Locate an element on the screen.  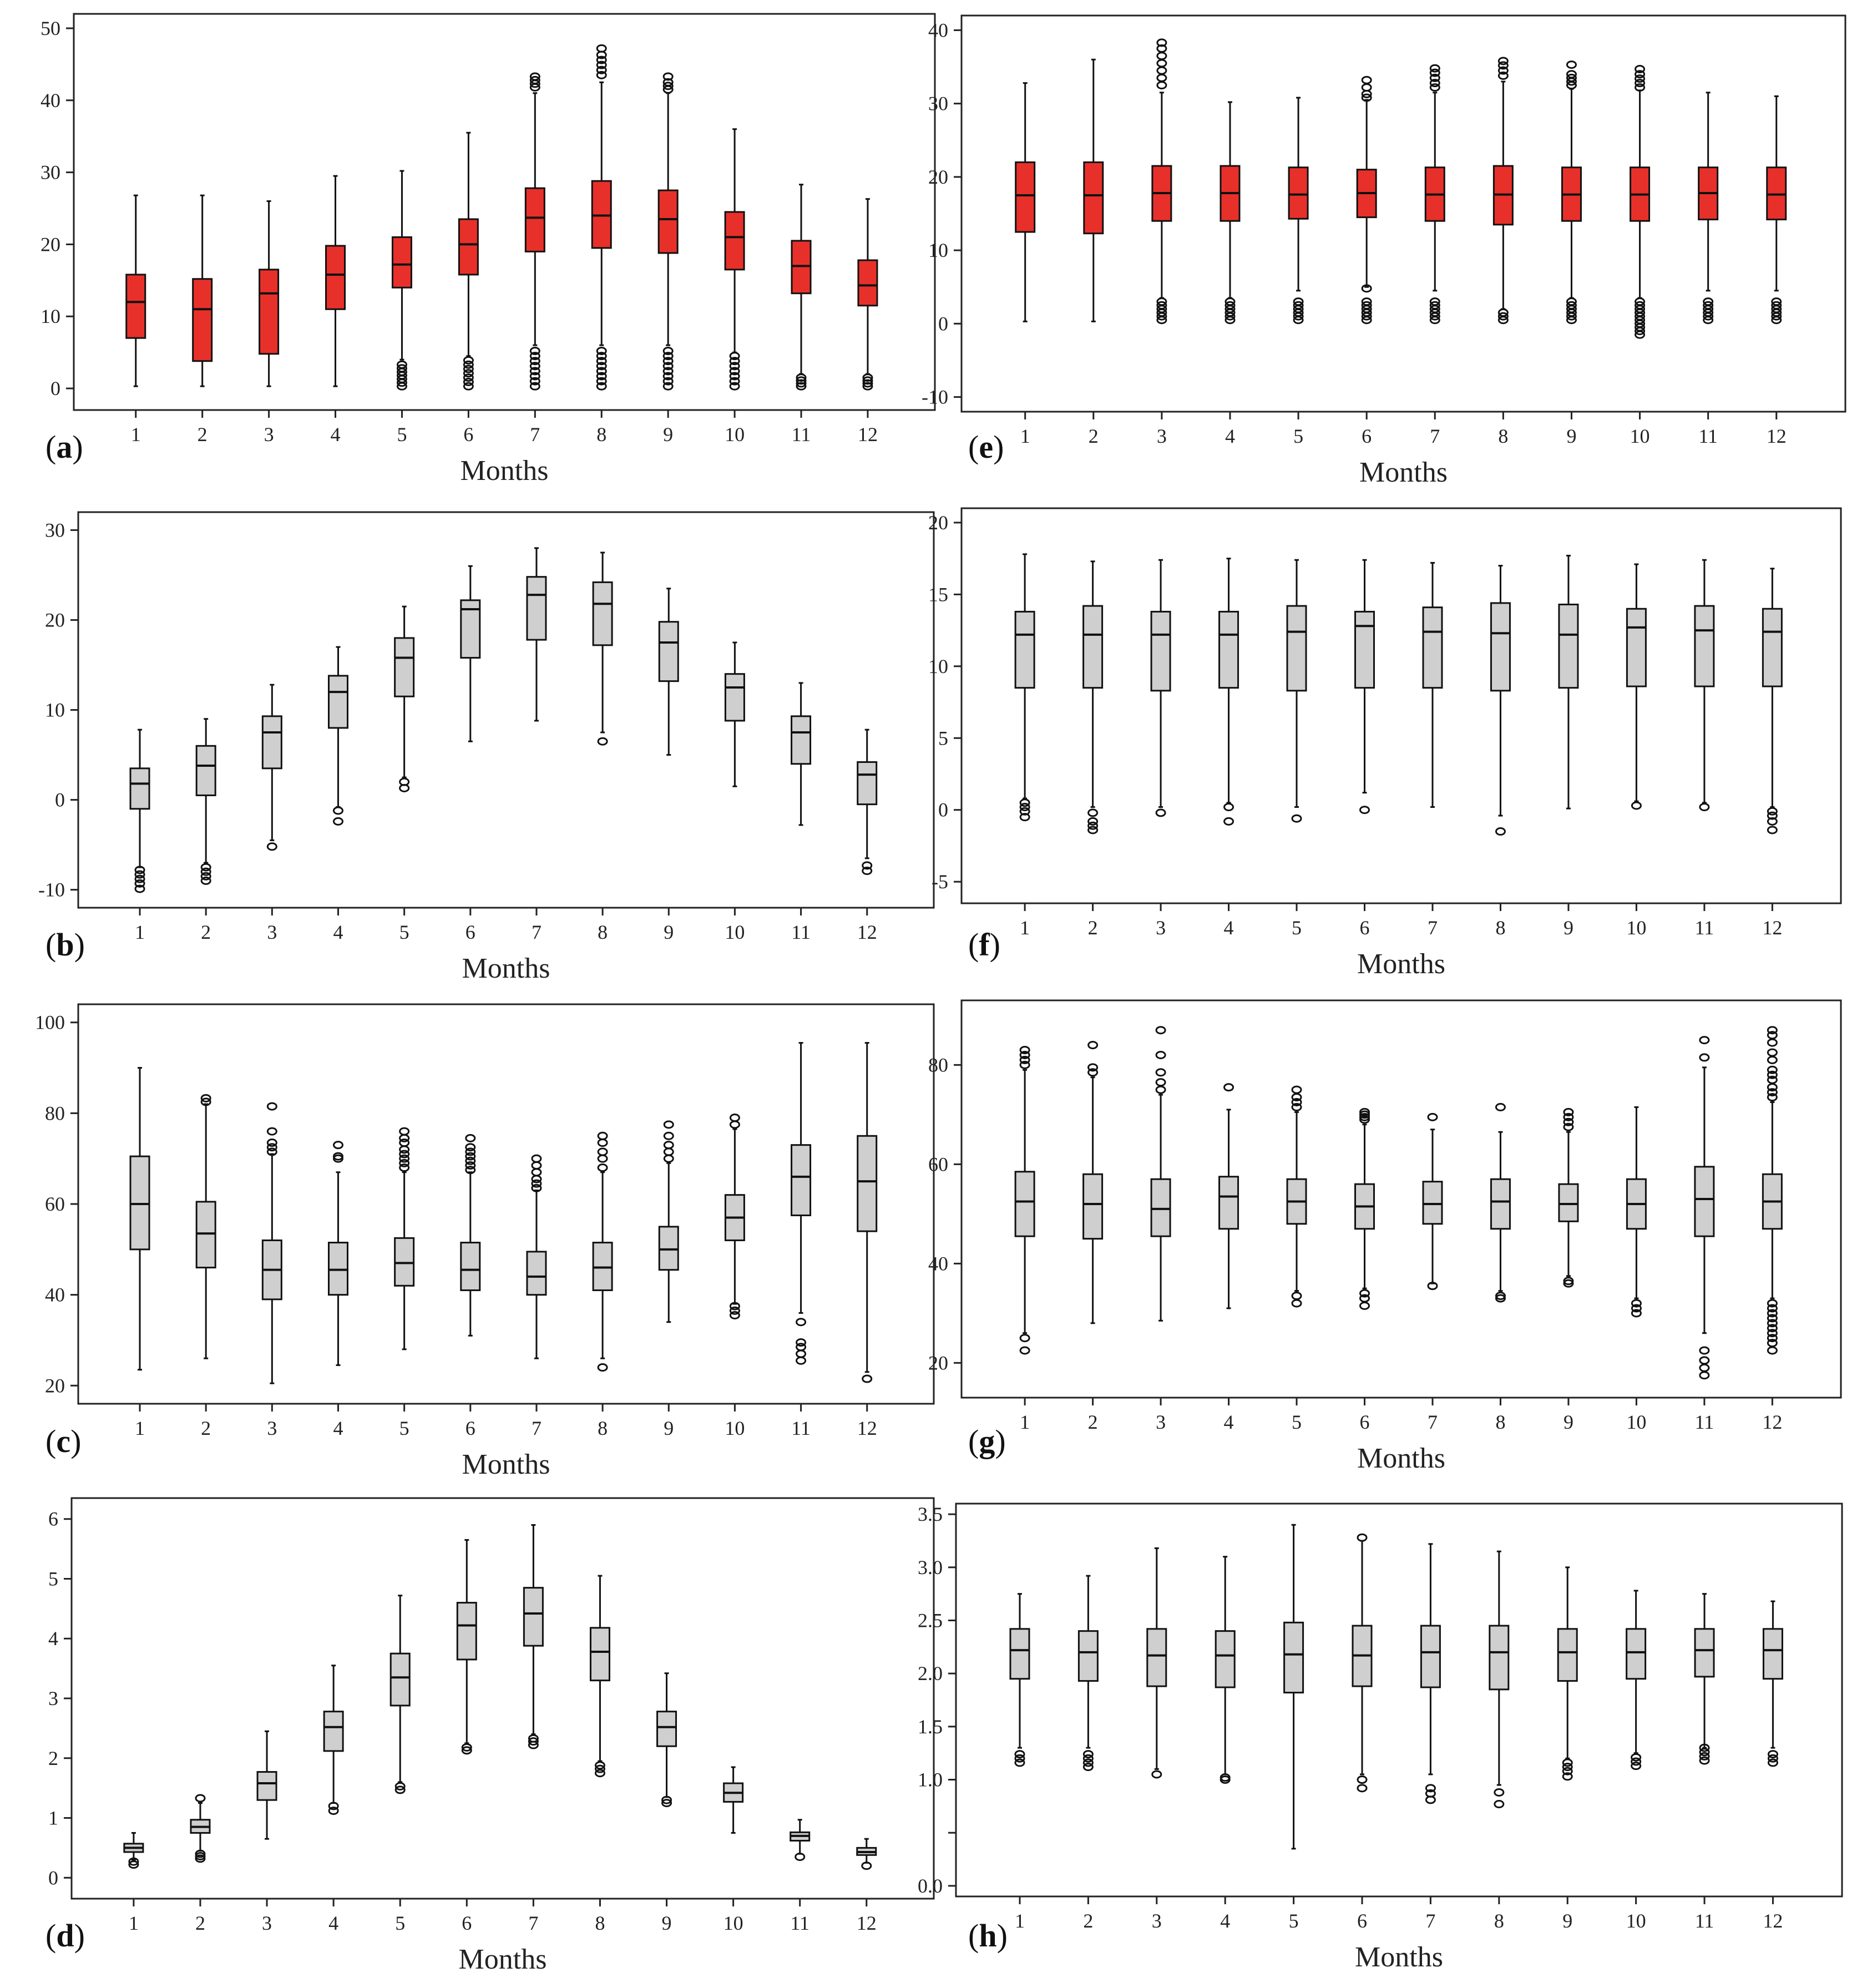
y-tick-label: 80 is located at coordinates (938, 1065).